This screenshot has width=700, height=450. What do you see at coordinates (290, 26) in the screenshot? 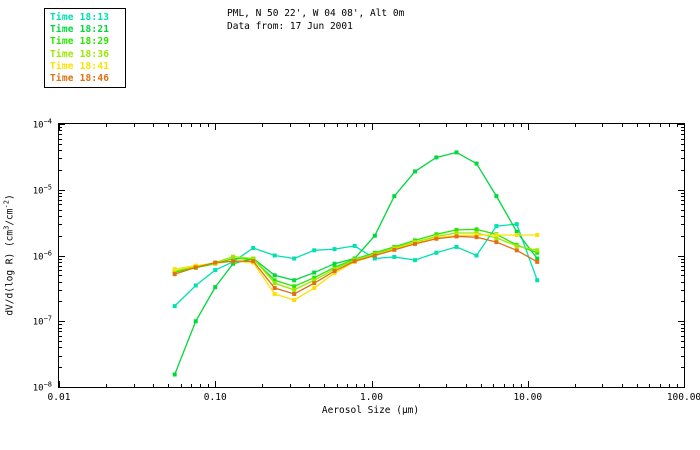
I see `title-line-2: Data from: 17 Jun 2001` at bounding box center [290, 26].